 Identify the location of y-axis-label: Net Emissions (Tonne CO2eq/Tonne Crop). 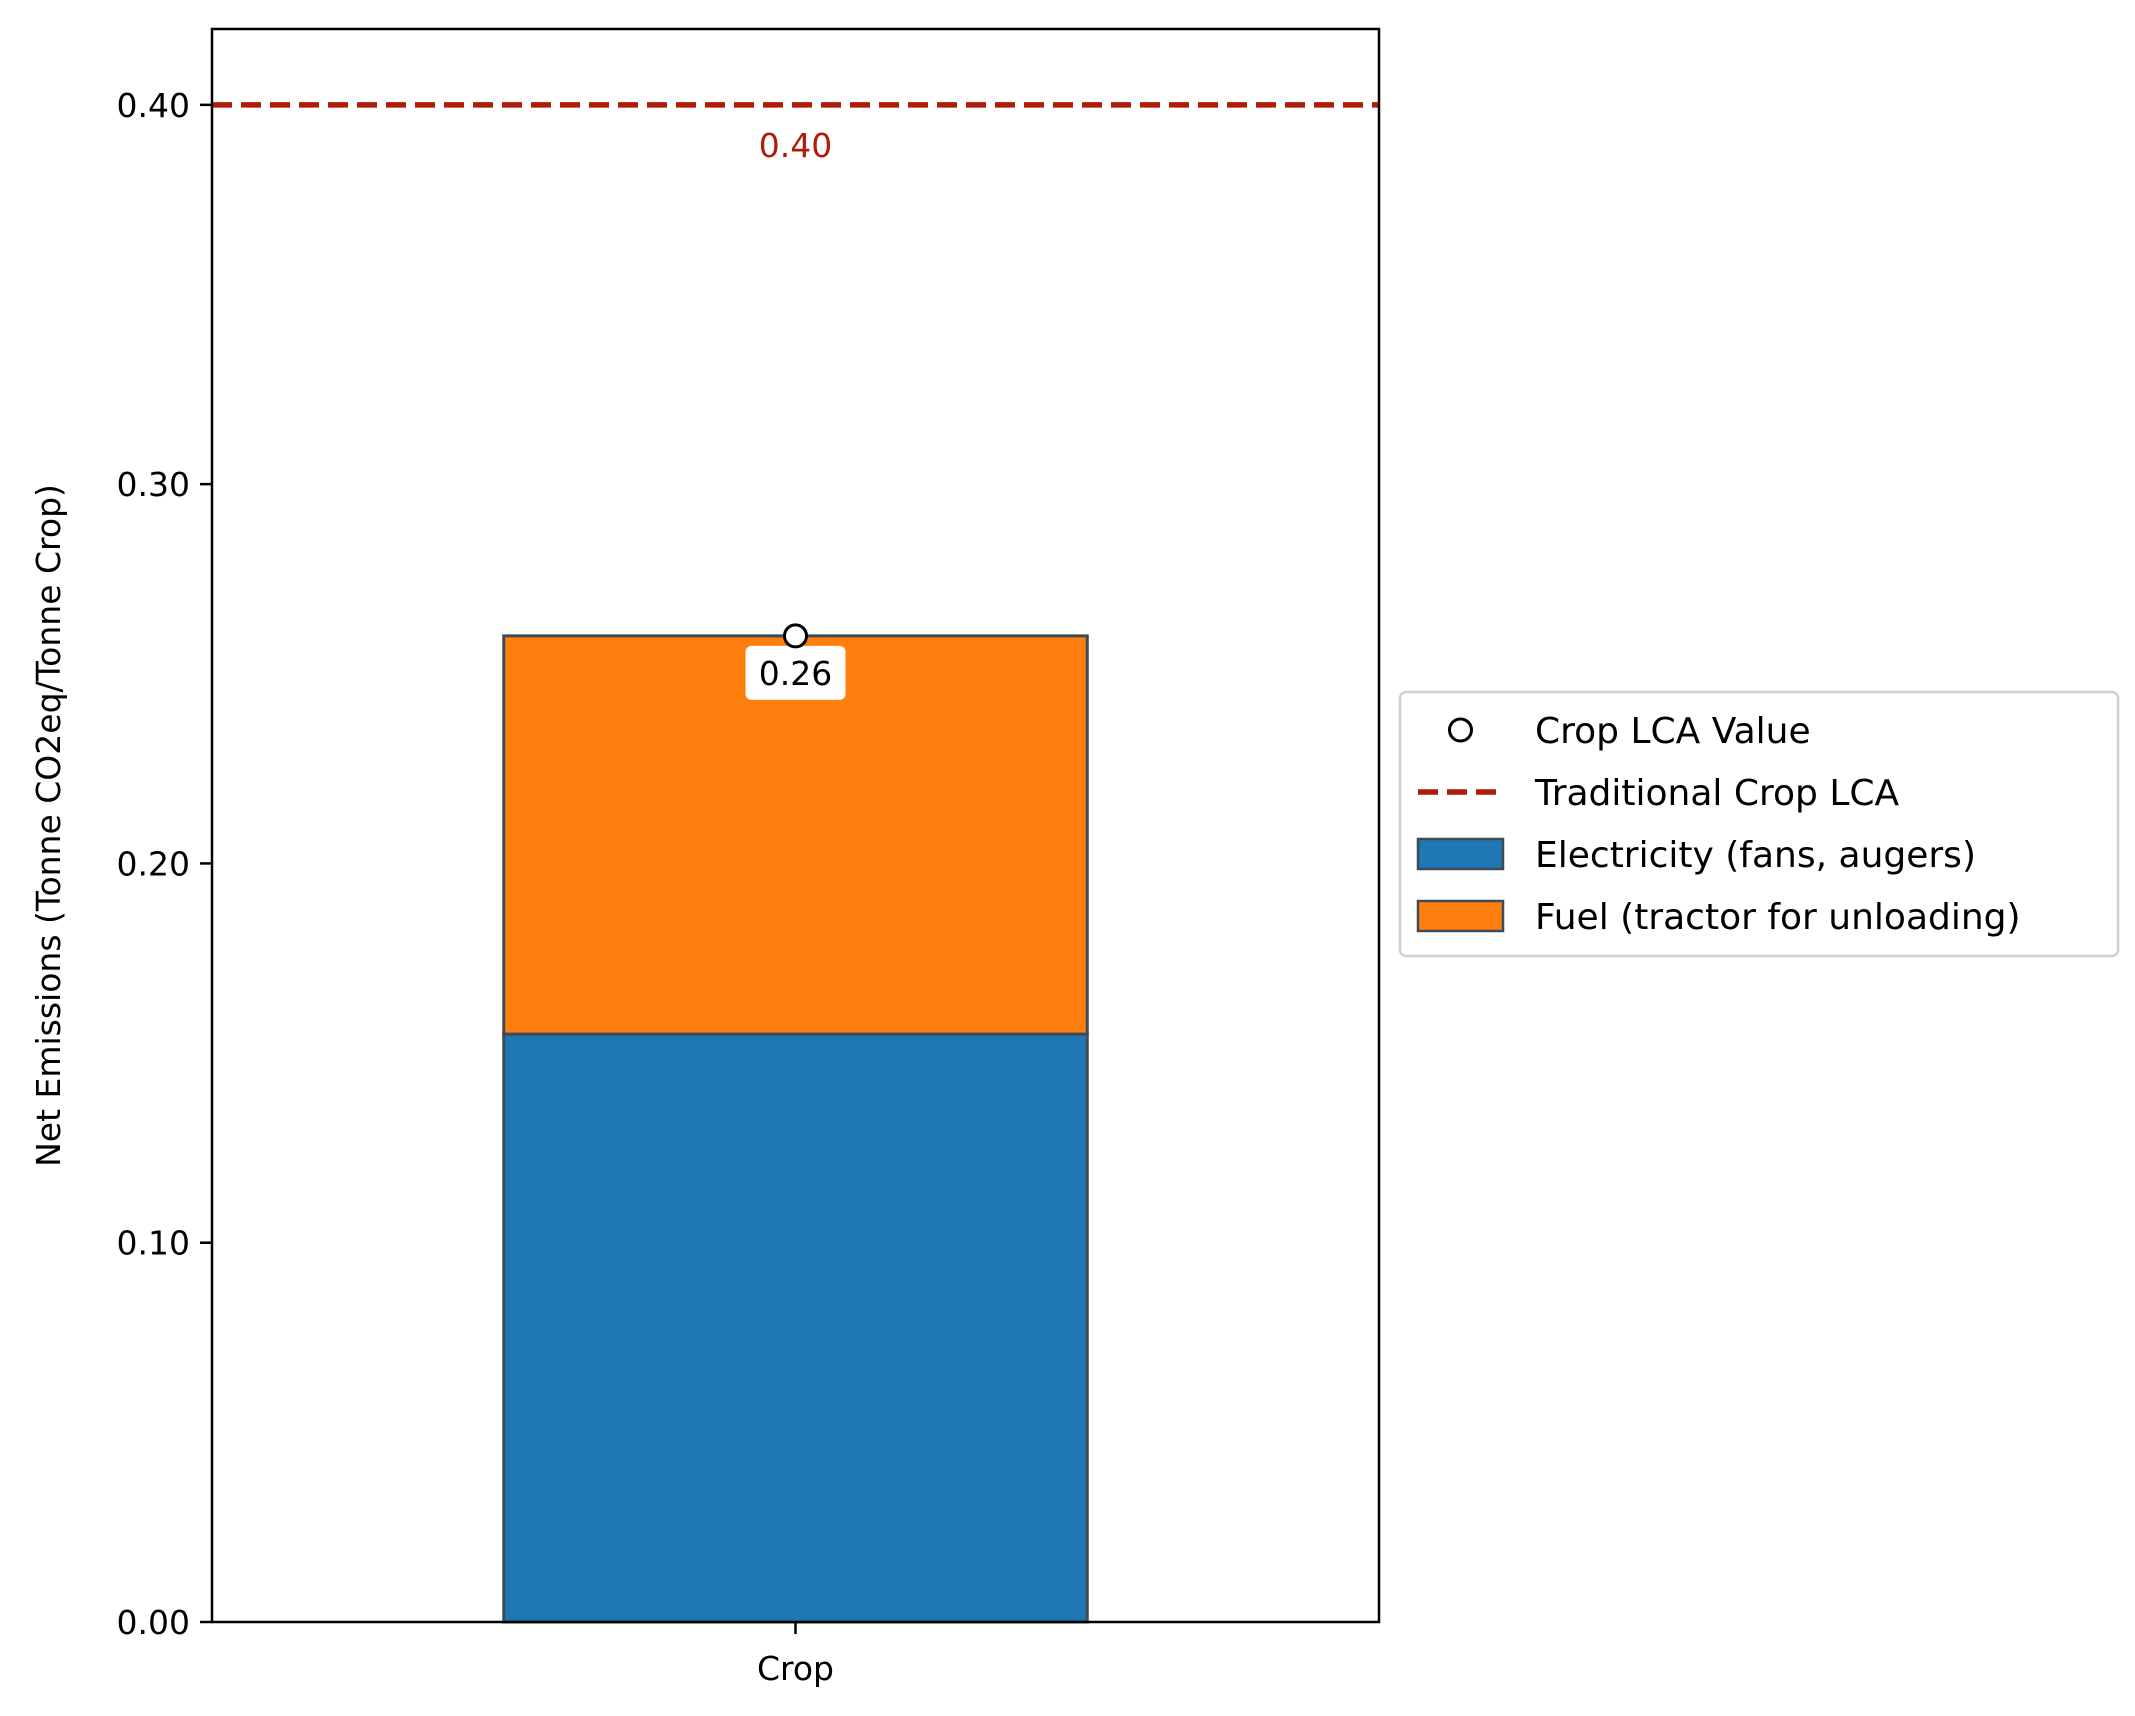
(48, 825).